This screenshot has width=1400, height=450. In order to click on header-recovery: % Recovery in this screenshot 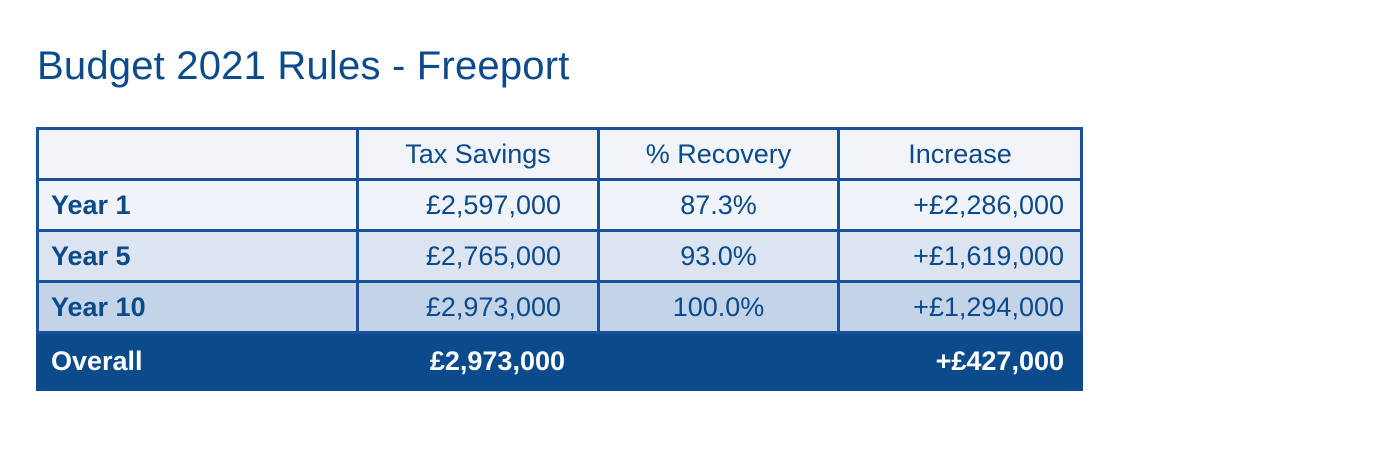, I will do `click(718, 154)`.